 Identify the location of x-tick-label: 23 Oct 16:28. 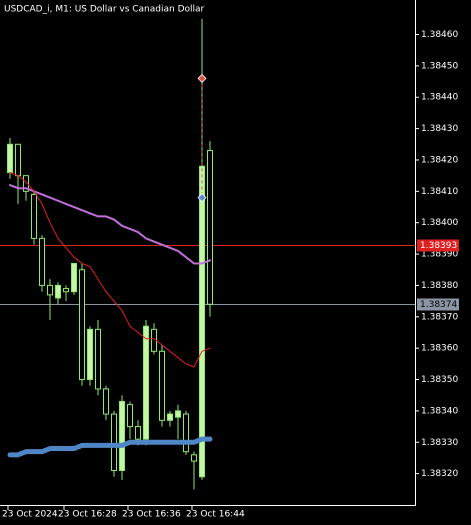
(87, 515).